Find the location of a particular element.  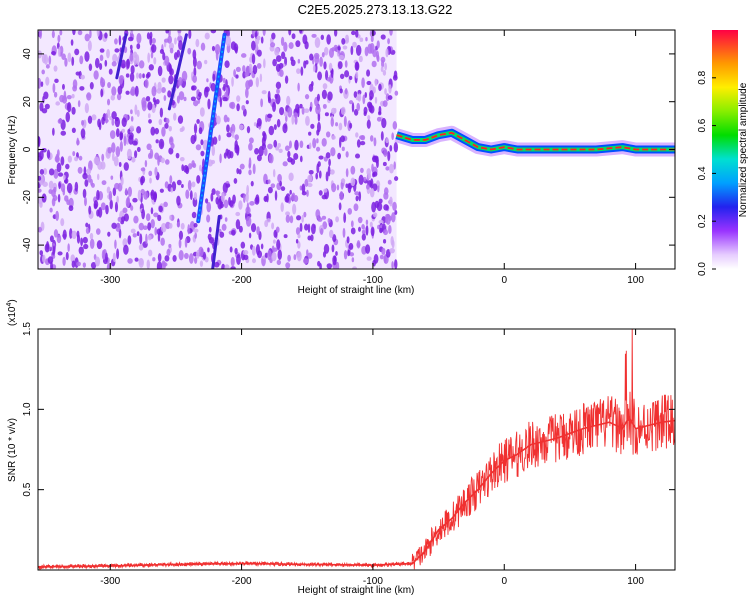

snr-x-tick-label: -200 is located at coordinates (242, 581).